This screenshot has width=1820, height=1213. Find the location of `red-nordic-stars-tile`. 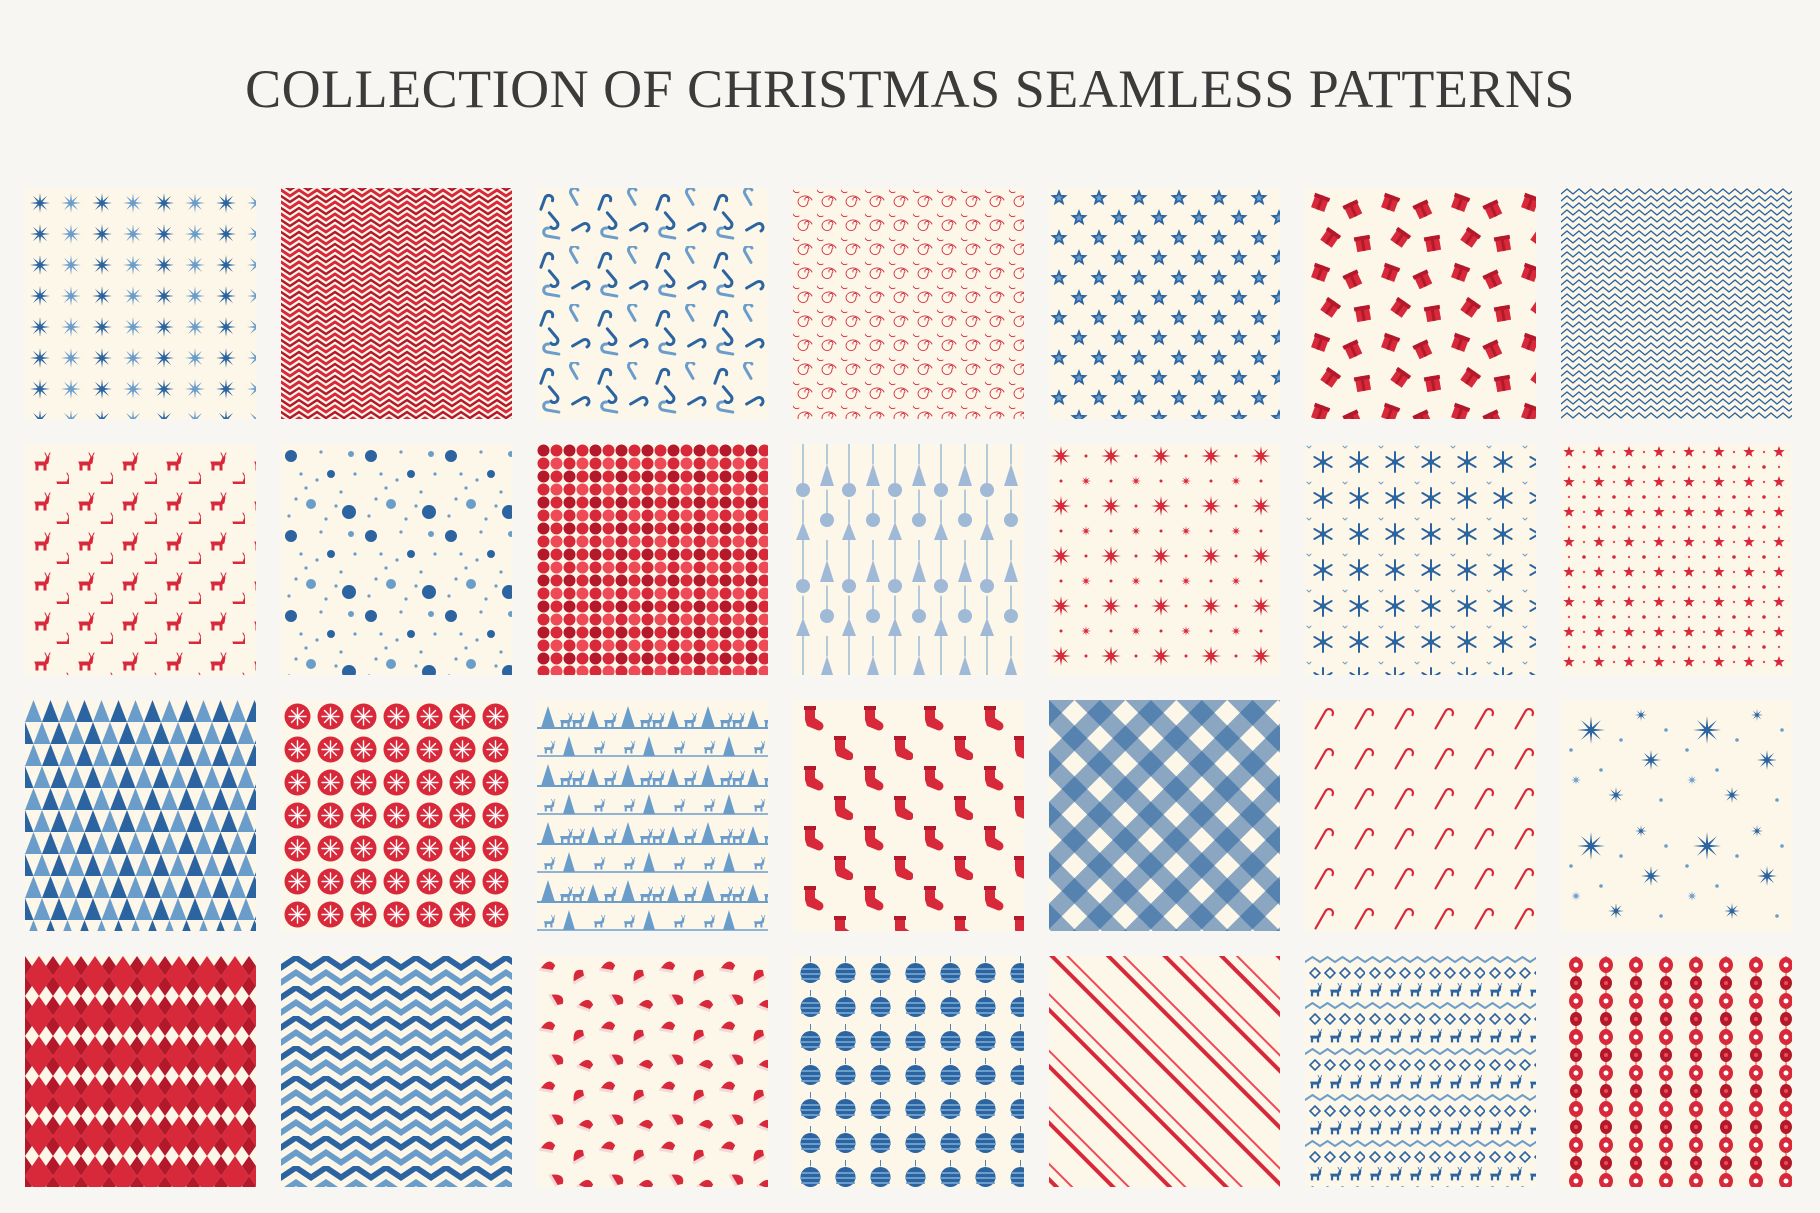

red-nordic-stars-tile is located at coordinates (1164, 559).